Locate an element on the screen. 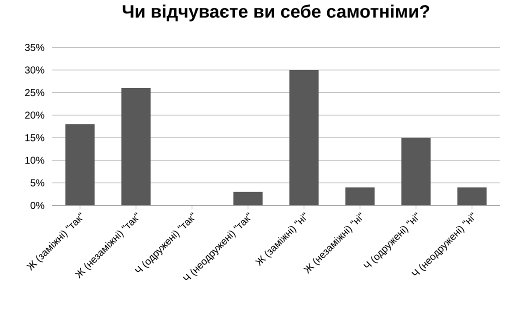 The width and height of the screenshot is (512, 328). chart-title: Чи відчуваєте ви себе самотніми? is located at coordinates (276, 13).